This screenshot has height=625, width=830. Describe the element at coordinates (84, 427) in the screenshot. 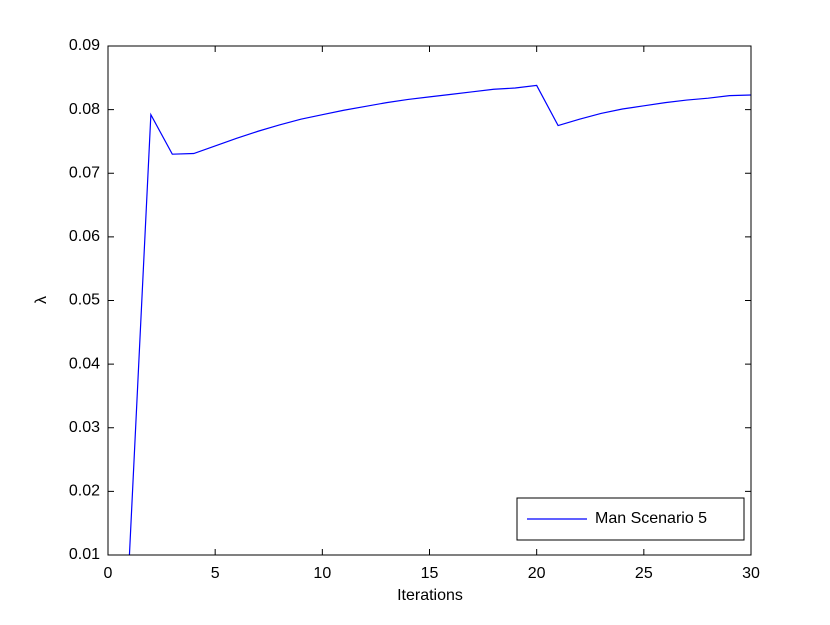

I see `y-tick-label: 0.03` at that location.